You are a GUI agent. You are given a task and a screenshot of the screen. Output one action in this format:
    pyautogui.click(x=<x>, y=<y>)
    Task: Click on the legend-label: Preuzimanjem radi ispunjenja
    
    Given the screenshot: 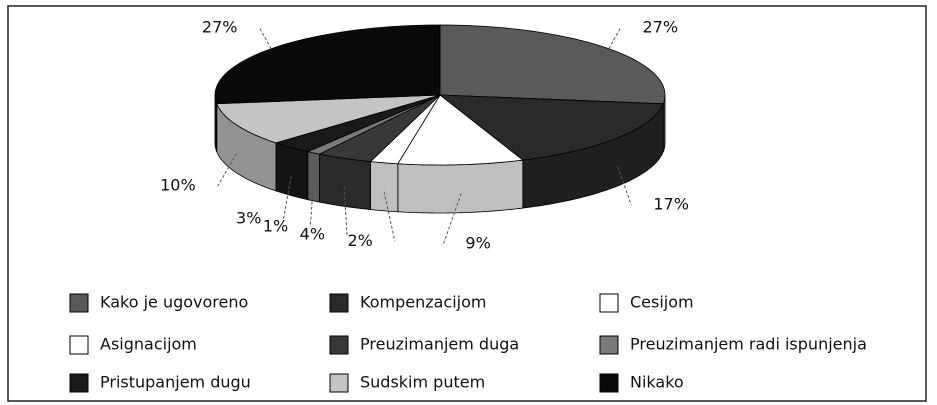 What is the action you would take?
    pyautogui.click(x=748, y=344)
    